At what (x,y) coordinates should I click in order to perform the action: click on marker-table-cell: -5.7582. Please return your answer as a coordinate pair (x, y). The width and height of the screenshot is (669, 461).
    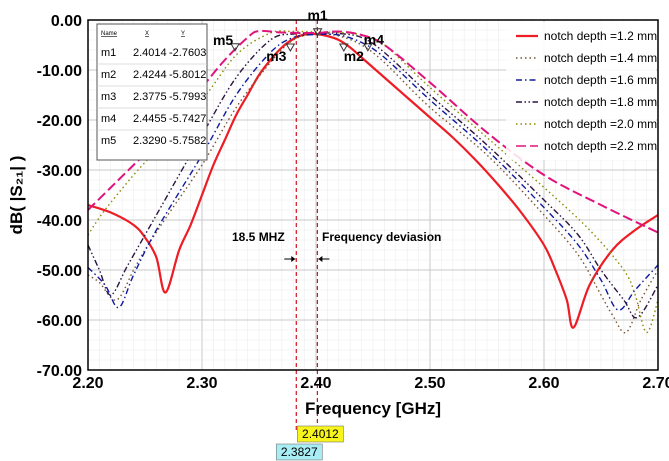
    Looking at the image, I should click on (187, 141).